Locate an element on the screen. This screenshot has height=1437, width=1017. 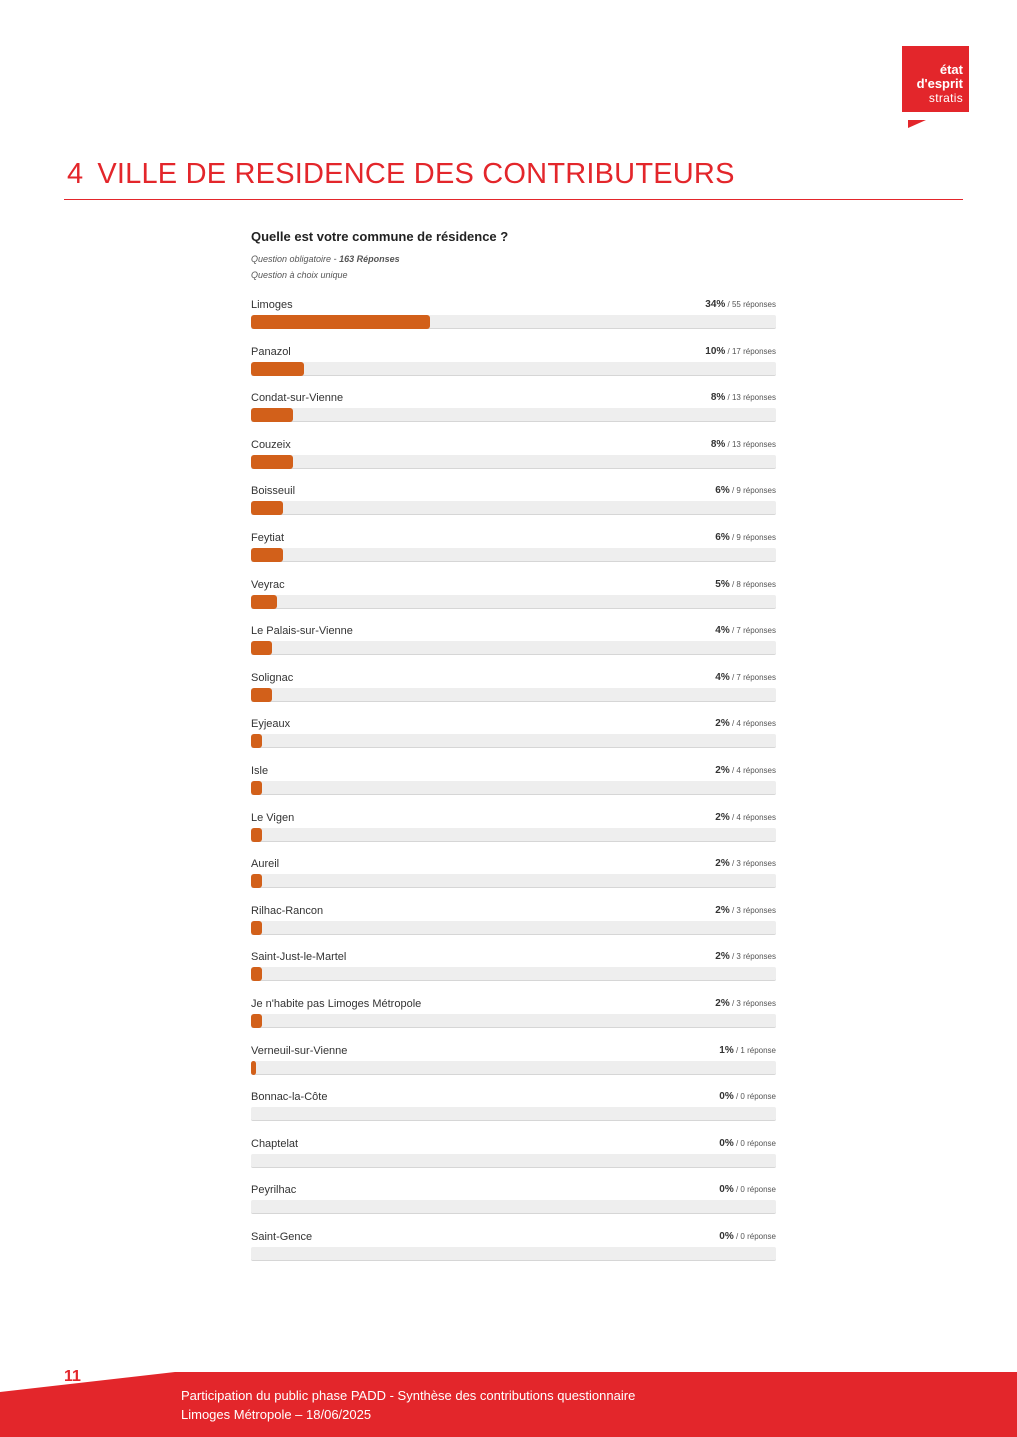
value-label: 4% / 7 réponses is located at coordinates (745, 630).